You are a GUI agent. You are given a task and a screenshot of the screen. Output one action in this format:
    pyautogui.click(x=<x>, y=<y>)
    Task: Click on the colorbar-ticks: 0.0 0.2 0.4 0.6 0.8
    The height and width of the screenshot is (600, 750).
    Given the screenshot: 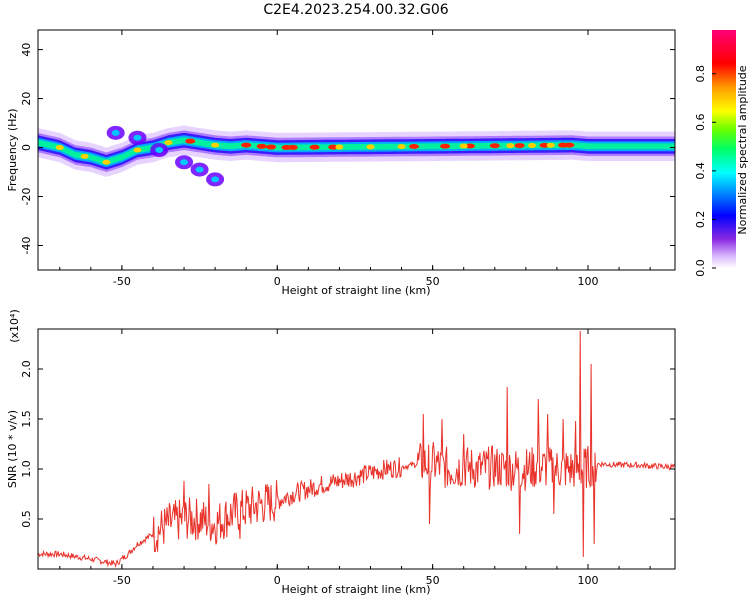 What is the action you would take?
    pyautogui.click(x=705, y=171)
    